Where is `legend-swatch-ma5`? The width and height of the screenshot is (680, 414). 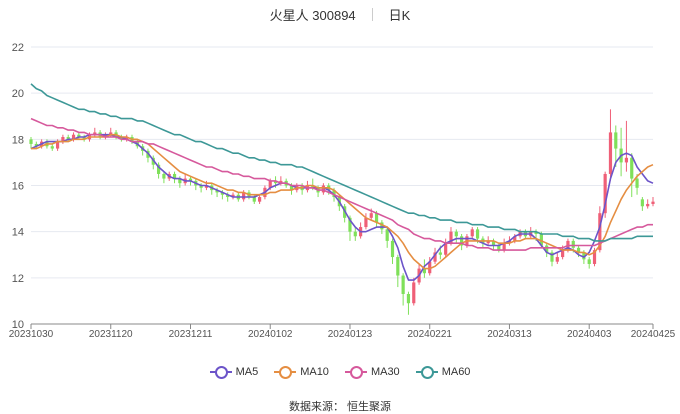
legend-swatch-ma5 is located at coordinates (220, 372).